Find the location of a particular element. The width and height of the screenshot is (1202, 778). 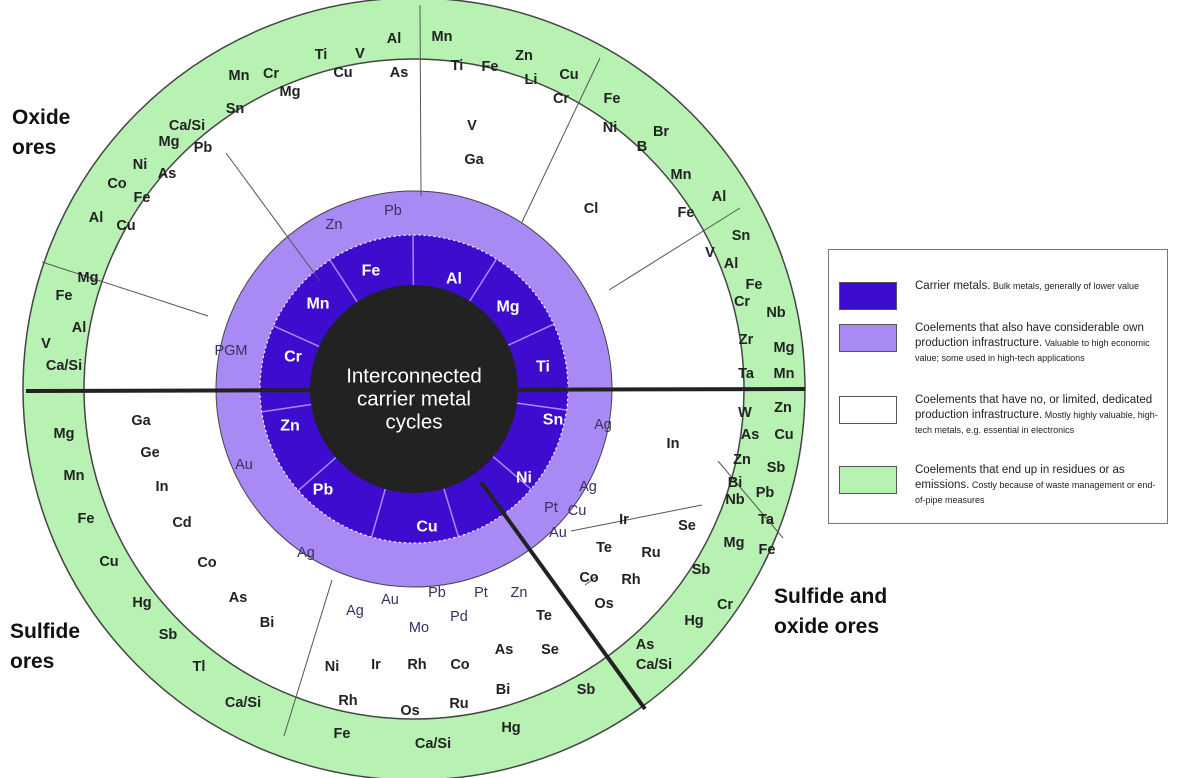

legend-swatch-infrastructure is located at coordinates (868, 338).